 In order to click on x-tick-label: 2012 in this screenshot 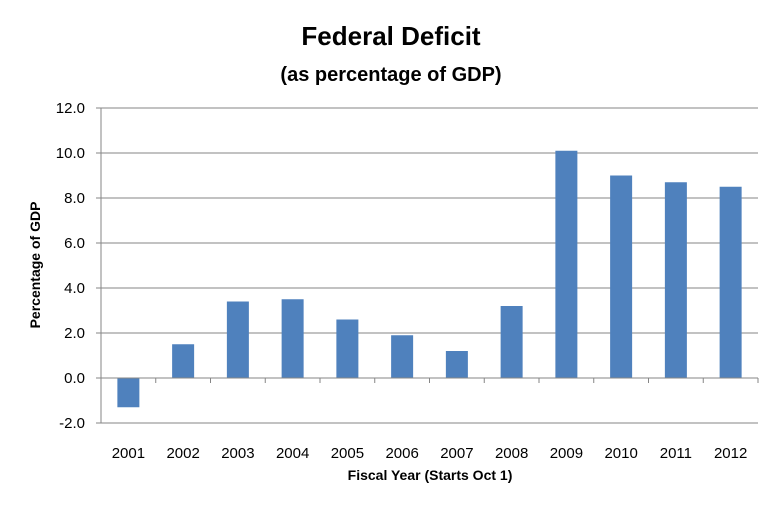, I will do `click(730, 453)`.